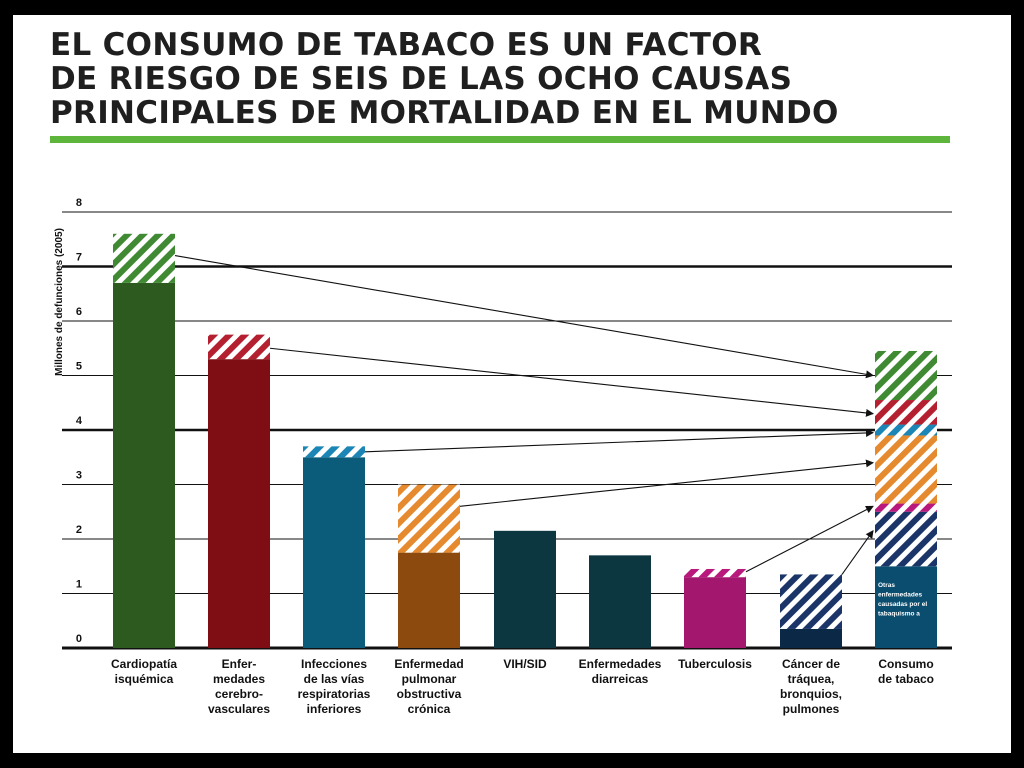 The width and height of the screenshot is (1024, 768). What do you see at coordinates (79, 585) in the screenshot?
I see `y-tick-label: 1` at bounding box center [79, 585].